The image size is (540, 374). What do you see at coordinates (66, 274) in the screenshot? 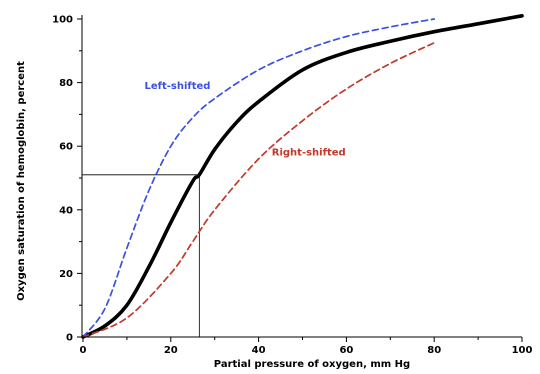
I see `y-tick-label: 20` at bounding box center [66, 274].